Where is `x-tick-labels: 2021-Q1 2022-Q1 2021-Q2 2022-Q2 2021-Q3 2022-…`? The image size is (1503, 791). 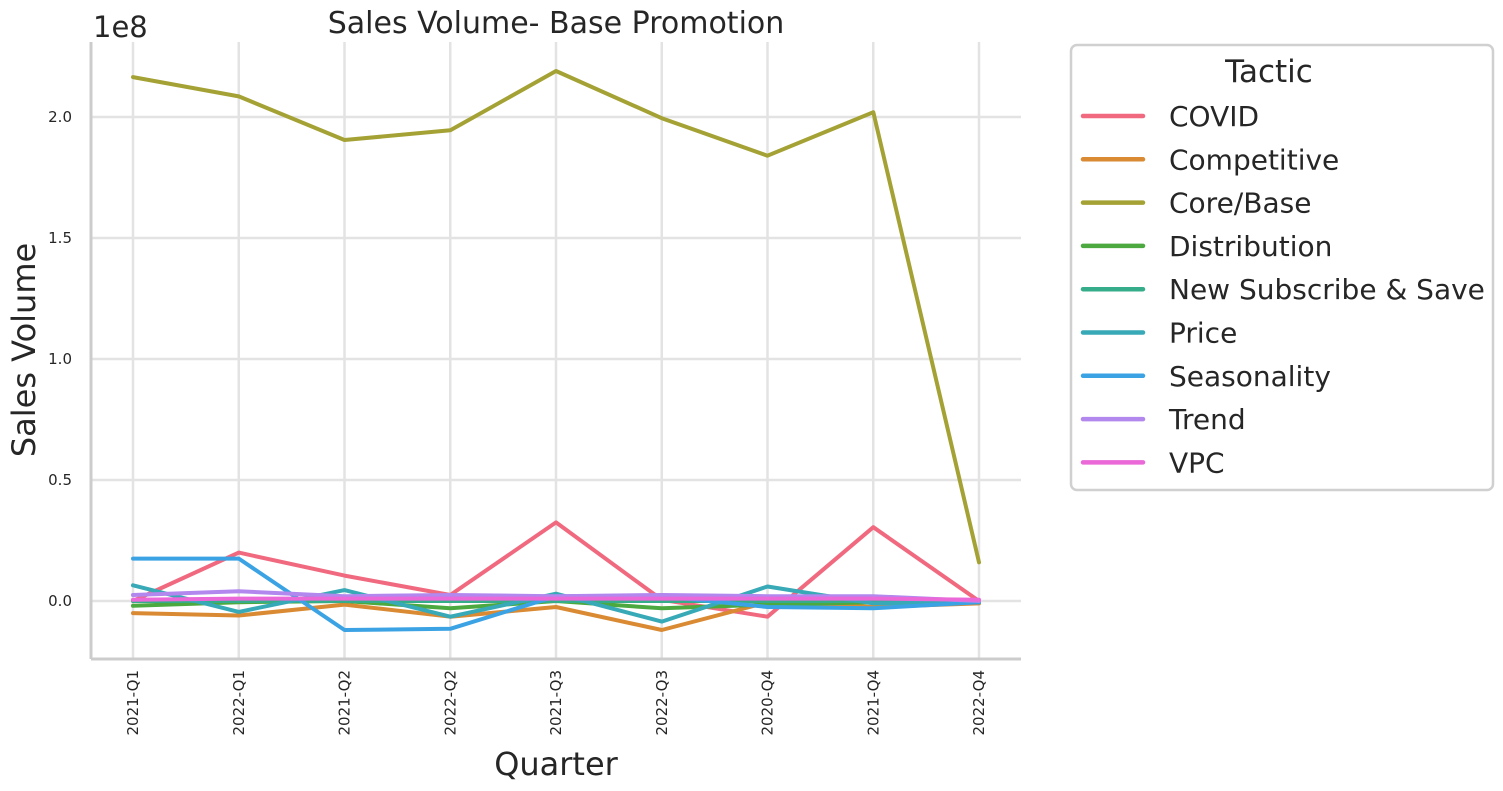 x-tick-labels: 2021-Q1 2022-Q1 2021-Q2 2022-Q2 2021-Q3 2022-… is located at coordinates (556, 703).